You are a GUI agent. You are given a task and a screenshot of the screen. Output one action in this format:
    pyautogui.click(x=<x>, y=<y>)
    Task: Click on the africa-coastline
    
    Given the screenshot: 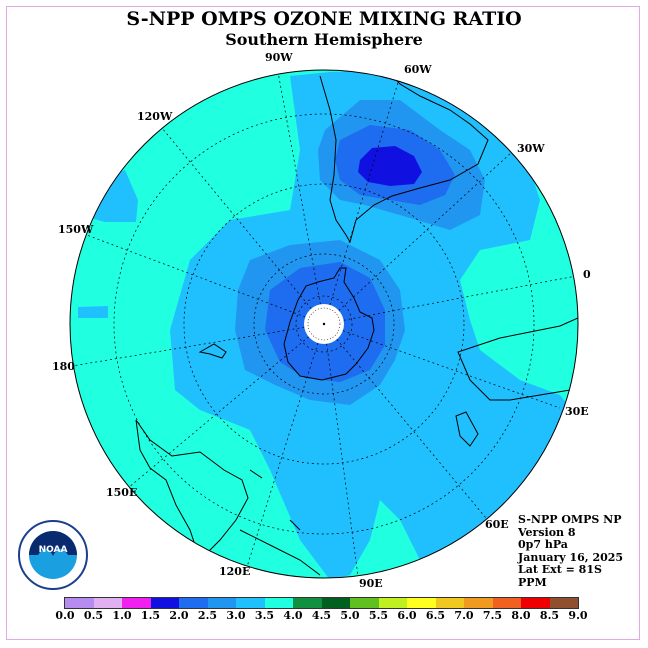 What is the action you would take?
    pyautogui.click(x=517, y=359)
    